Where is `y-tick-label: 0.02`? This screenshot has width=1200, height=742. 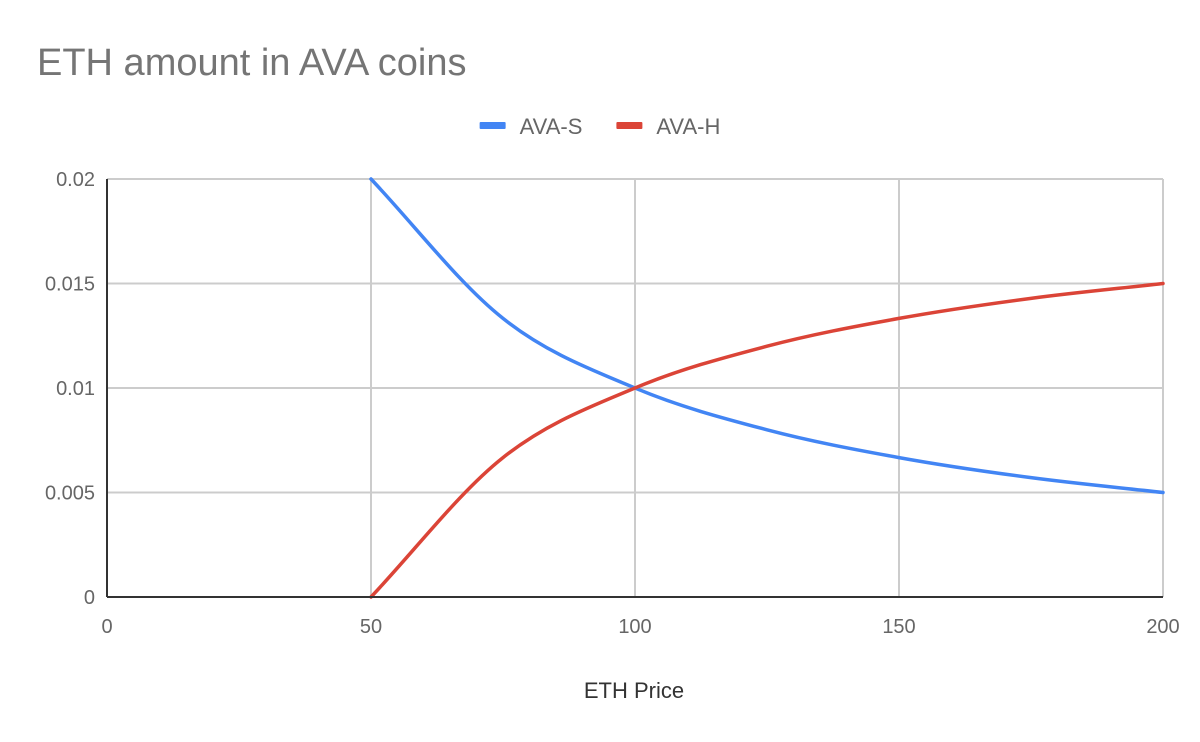 y-tick-label: 0.02 is located at coordinates (75, 180).